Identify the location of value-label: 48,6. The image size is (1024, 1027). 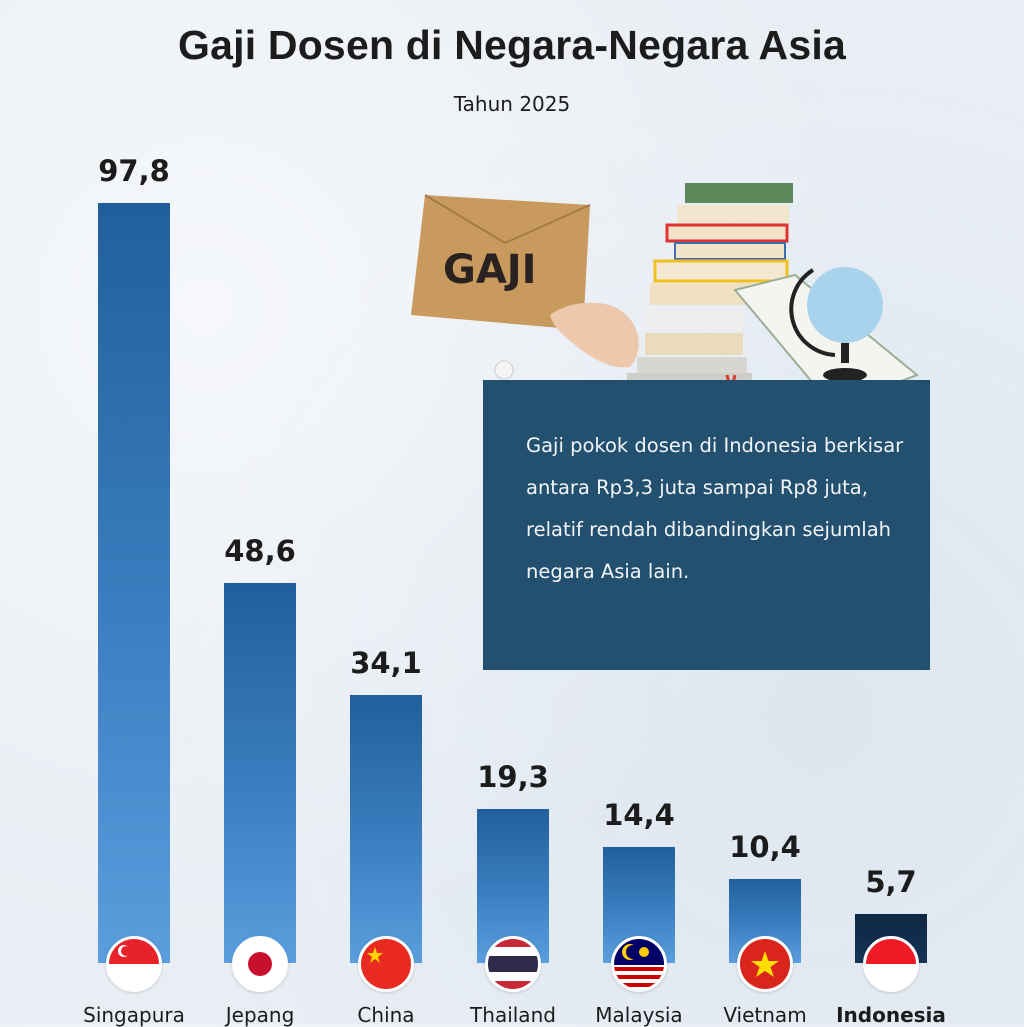
(260, 551).